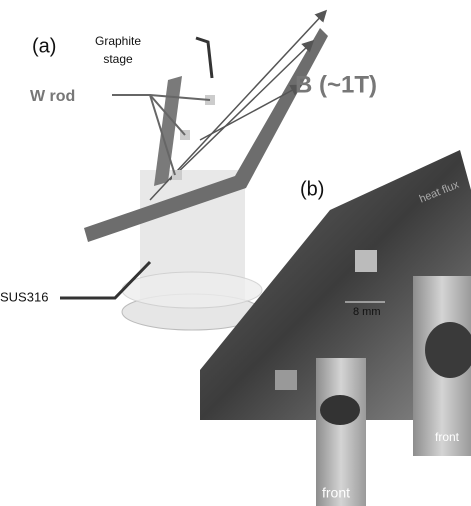 The image size is (471, 506). Describe the element at coordinates (336, 84) in the screenshot. I see `label: B (~1T)` at that location.